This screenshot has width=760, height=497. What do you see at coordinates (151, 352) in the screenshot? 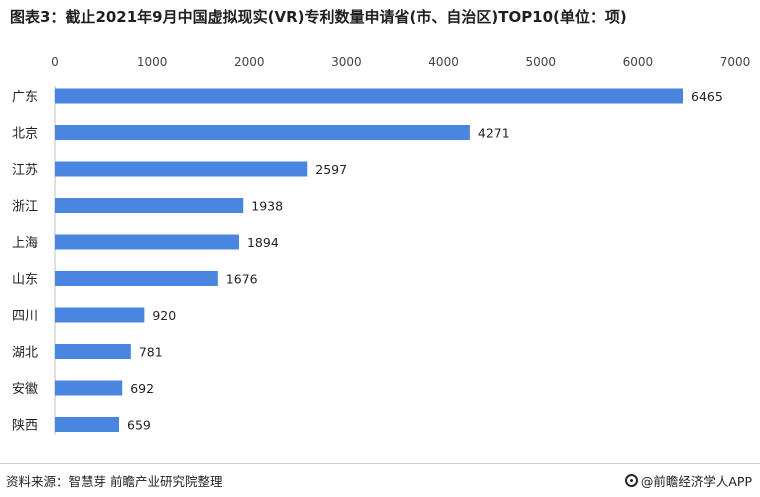
I see `data-label: 781` at bounding box center [151, 352].